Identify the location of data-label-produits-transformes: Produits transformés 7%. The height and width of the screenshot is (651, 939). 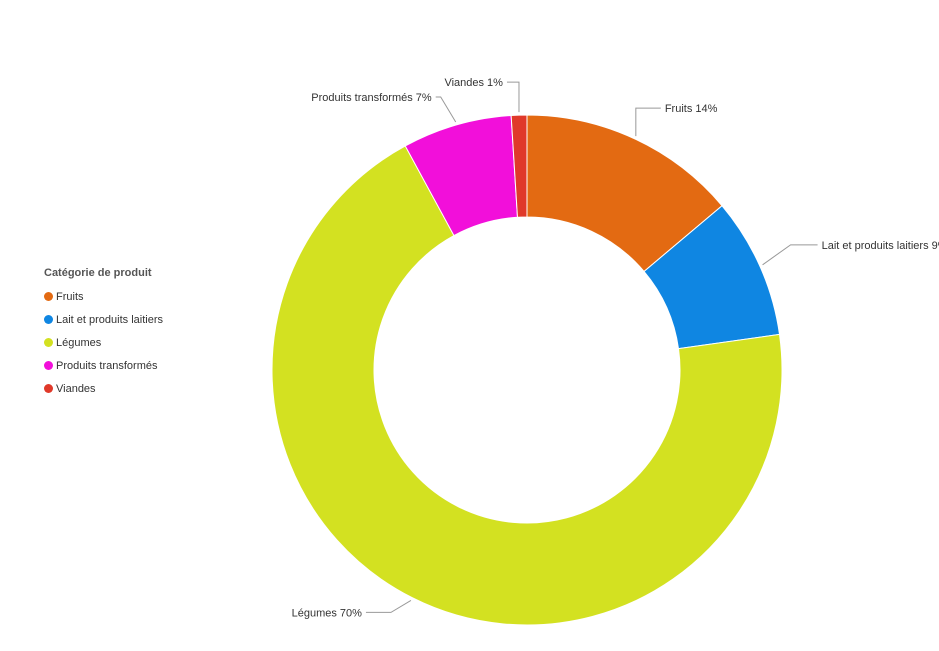
(371, 98).